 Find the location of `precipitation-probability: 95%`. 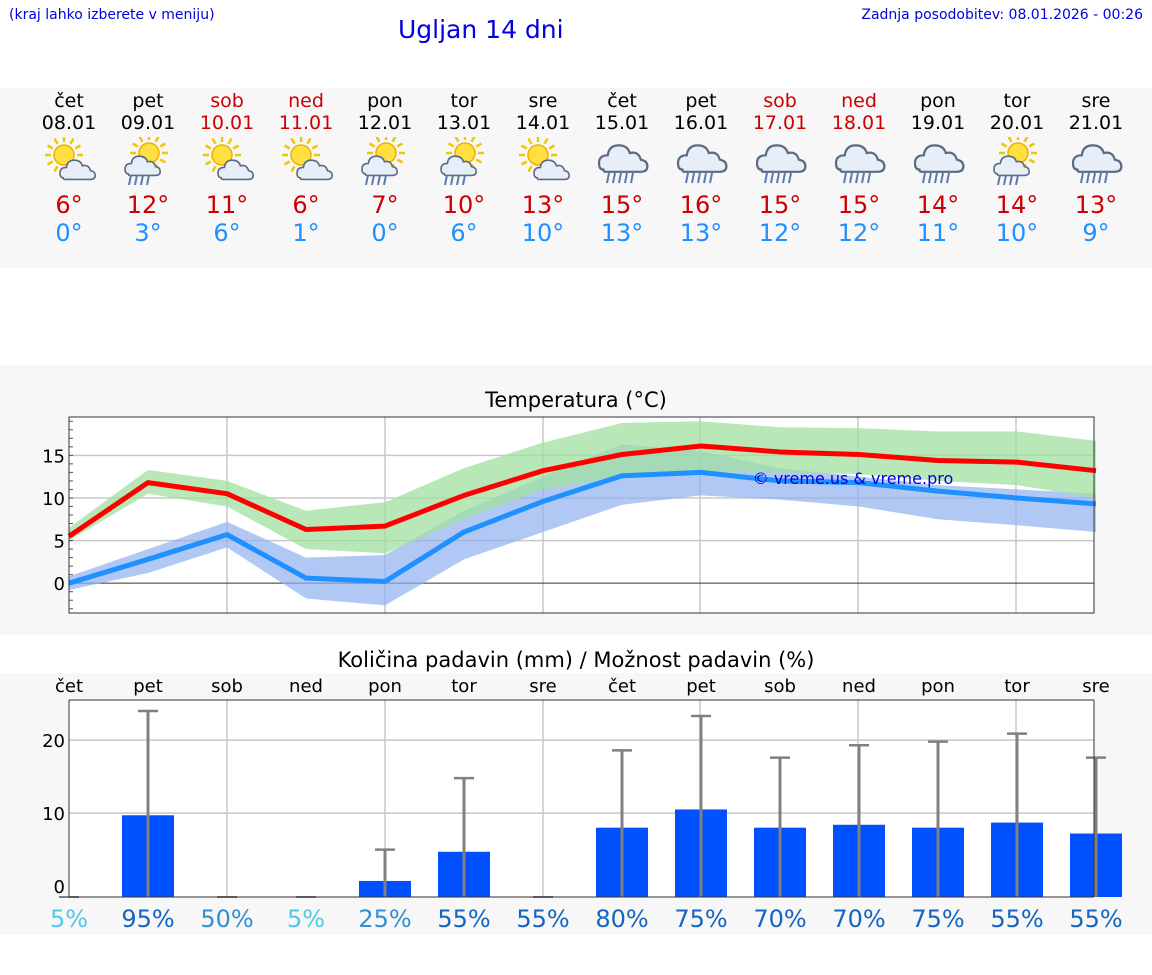

precipitation-probability: 95% is located at coordinates (147, 919).